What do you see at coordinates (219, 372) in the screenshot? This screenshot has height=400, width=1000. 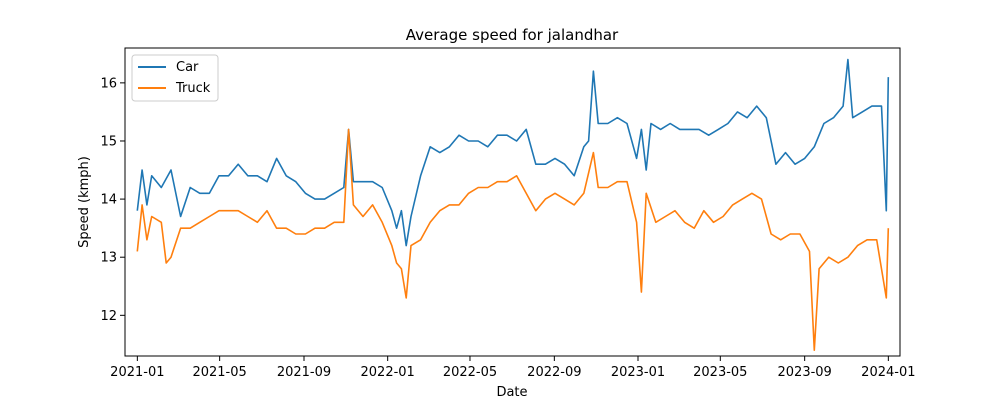 I see `x-tick-label: 2021-05` at bounding box center [219, 372].